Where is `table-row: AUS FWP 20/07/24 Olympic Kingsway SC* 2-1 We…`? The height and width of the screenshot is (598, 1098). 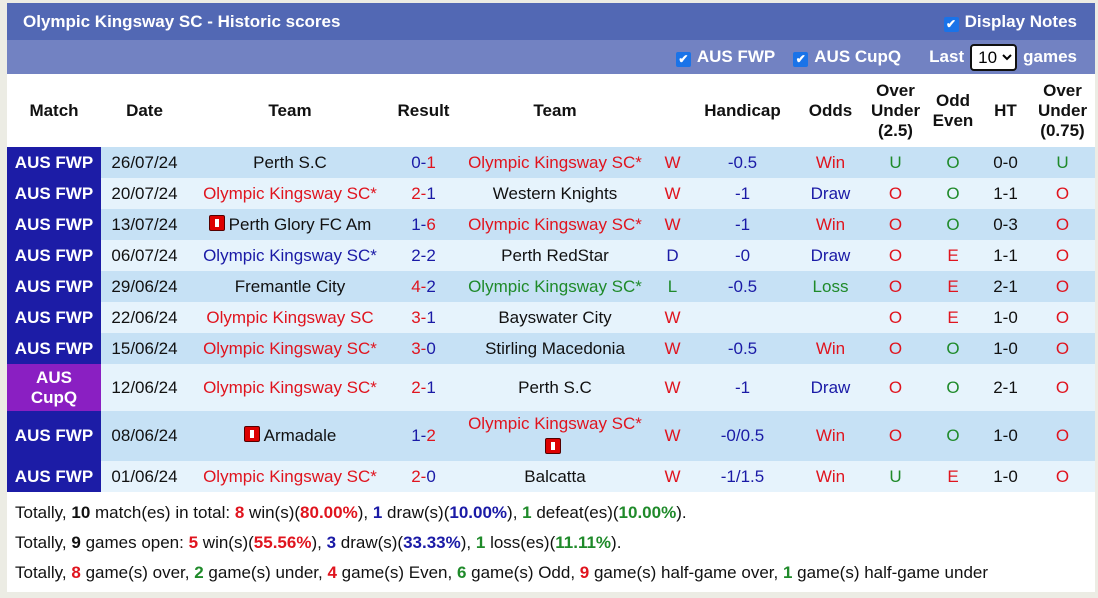
table-row: AUS FWP 20/07/24 Olympic Kingsway SC* 2-1 We… is located at coordinates (551, 193).